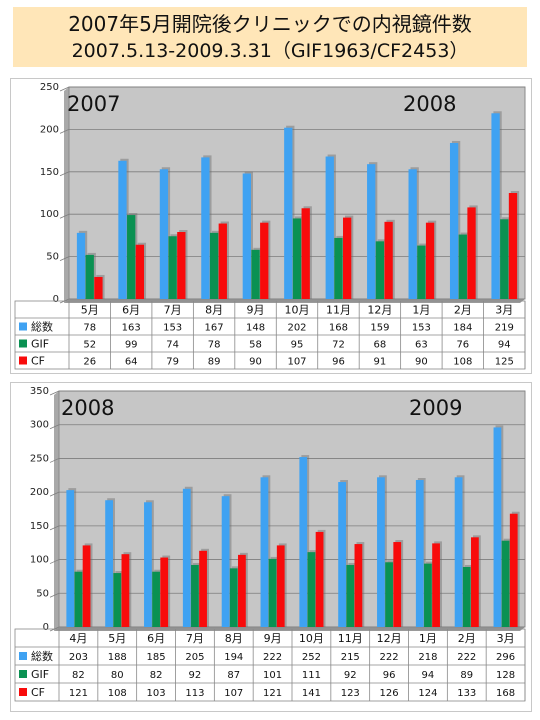 The height and width of the screenshot is (720, 540). What do you see at coordinates (89, 345) in the screenshot?
I see `data-table-value: 52` at bounding box center [89, 345].